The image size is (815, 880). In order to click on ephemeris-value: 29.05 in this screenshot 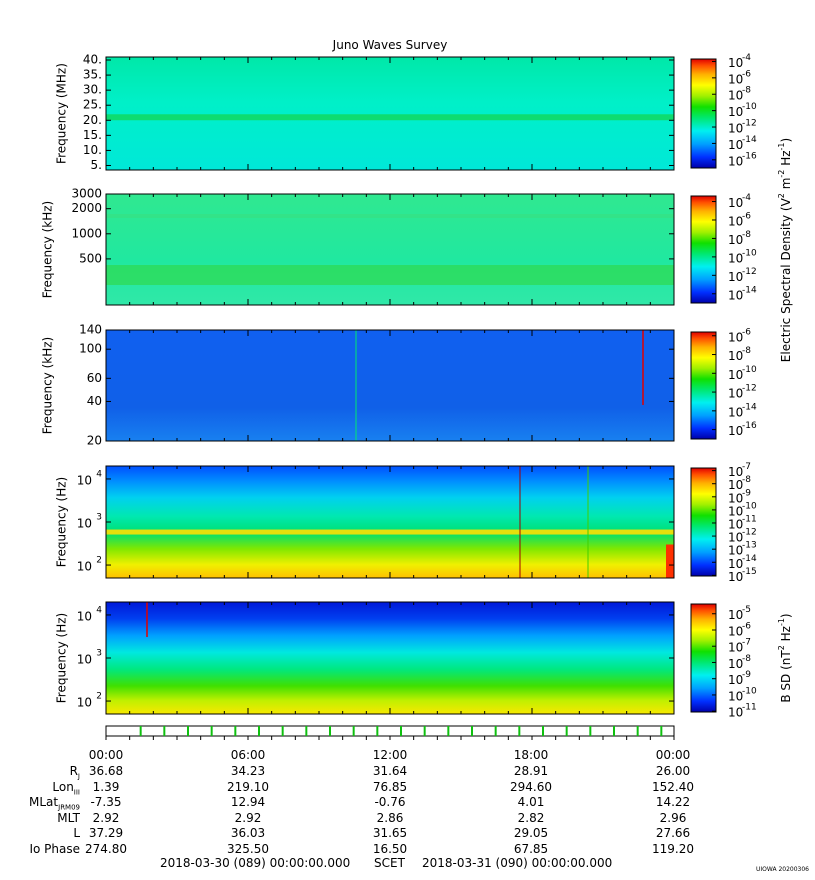, I will do `click(531, 833)`.